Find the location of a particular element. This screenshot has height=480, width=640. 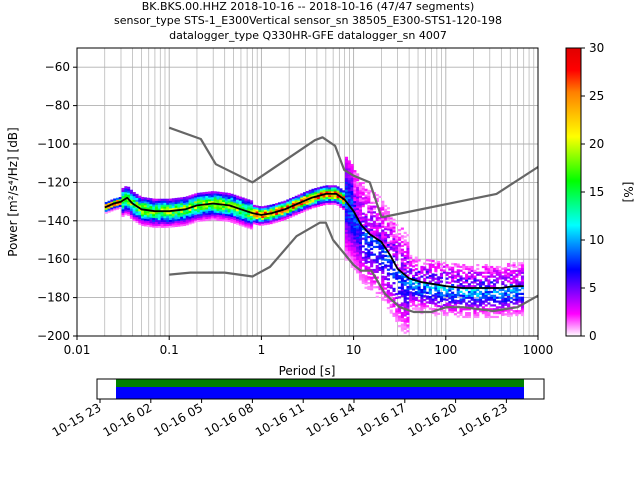

y-tick-label: −180 is located at coordinates (53, 298).